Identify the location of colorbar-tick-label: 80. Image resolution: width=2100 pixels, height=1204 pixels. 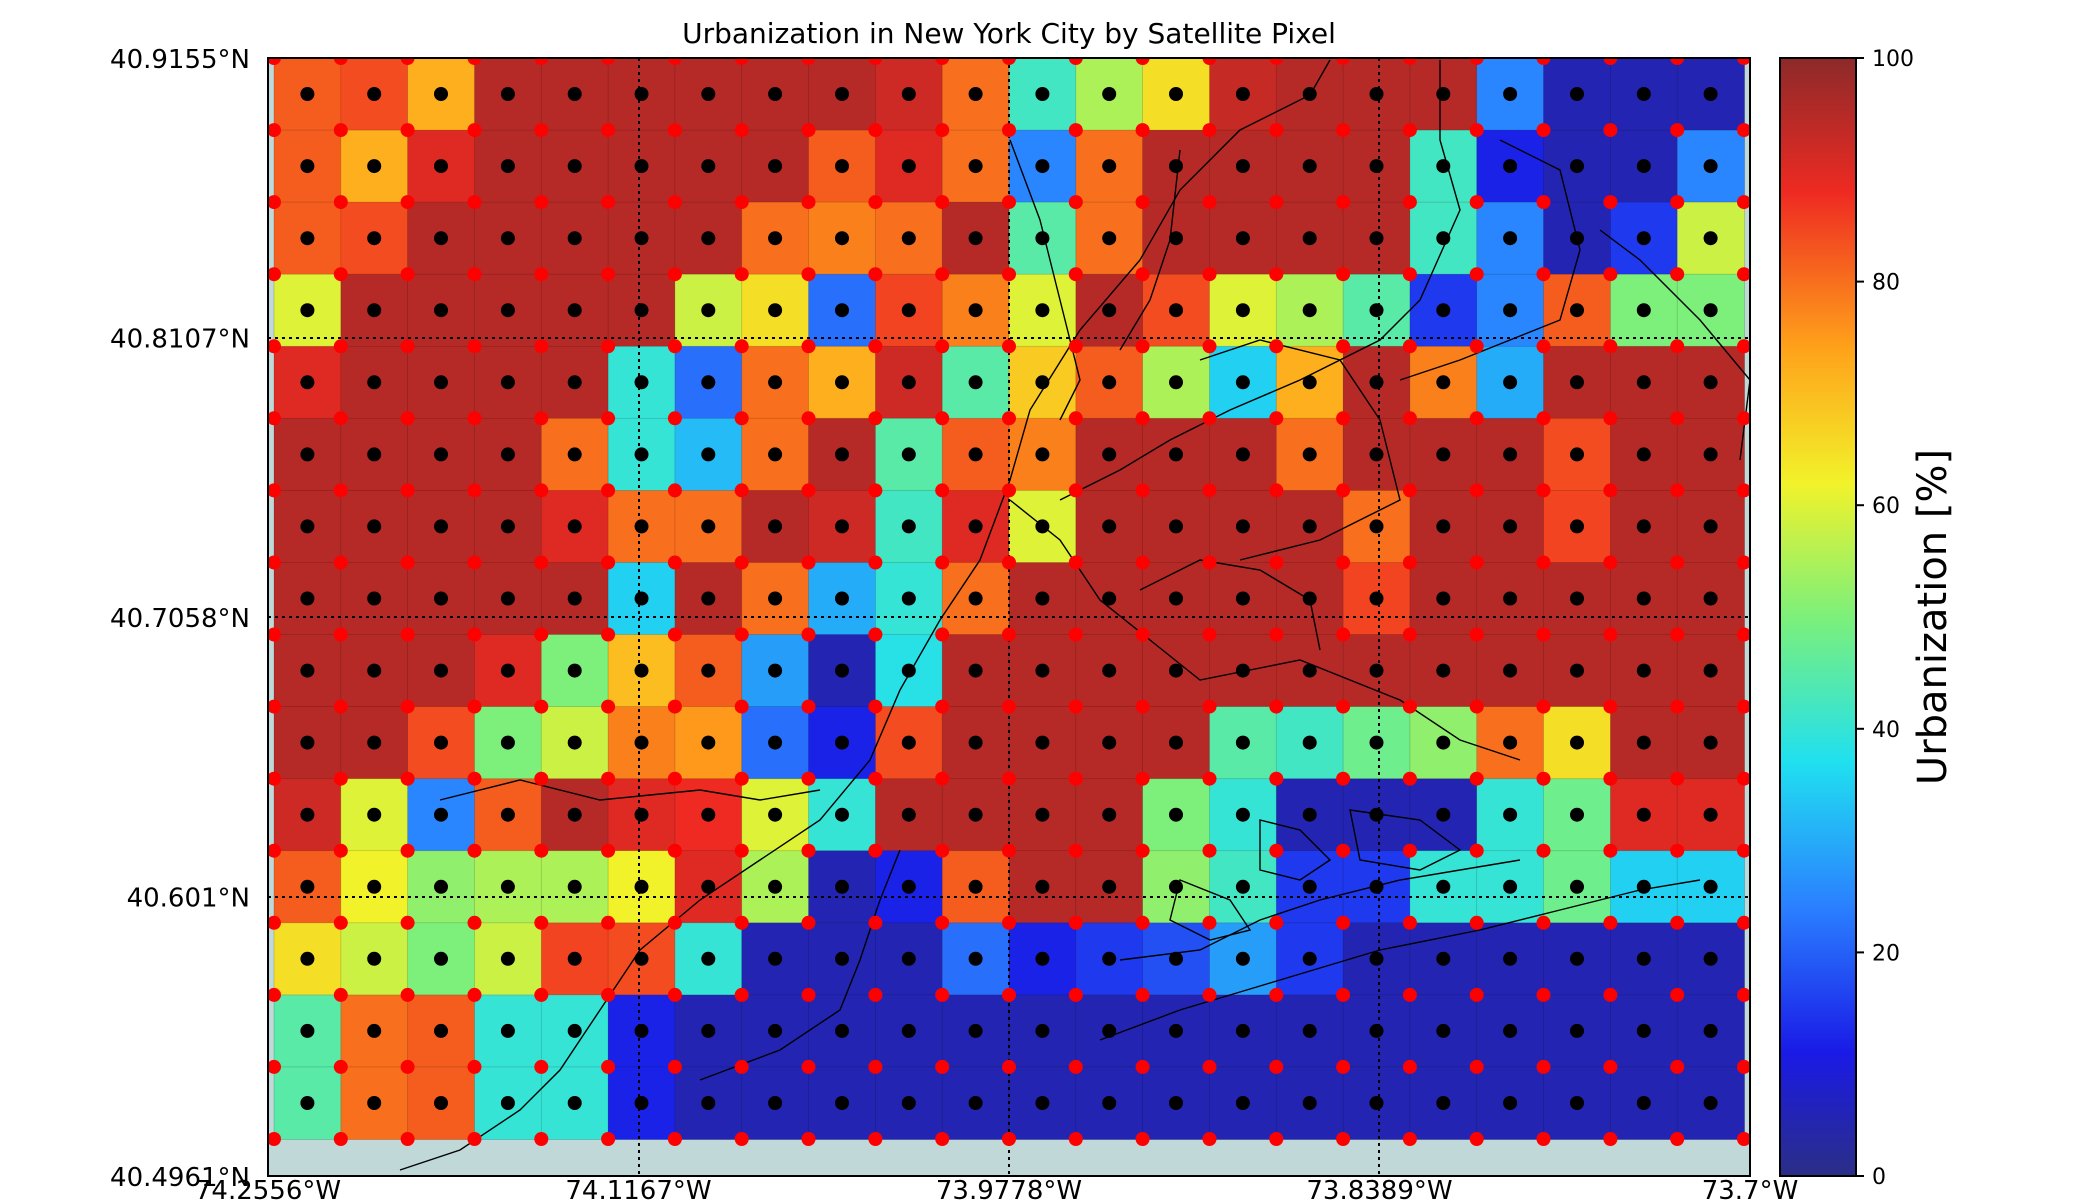
(1886, 283).